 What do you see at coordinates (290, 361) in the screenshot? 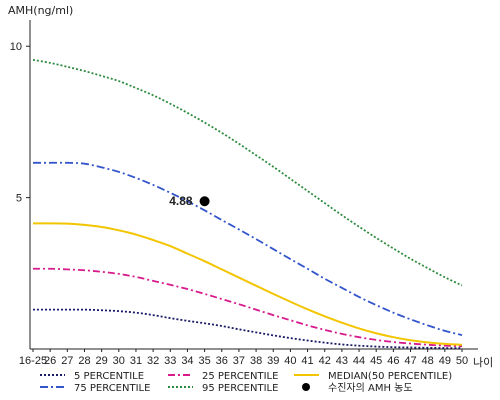
I see `x-tick-label: 40` at bounding box center [290, 361].